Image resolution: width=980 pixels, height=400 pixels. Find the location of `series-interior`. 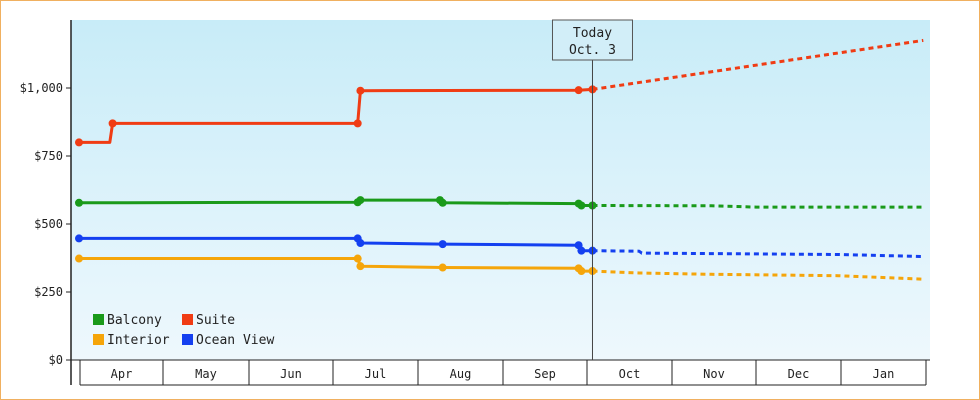

series-interior is located at coordinates (499, 267).